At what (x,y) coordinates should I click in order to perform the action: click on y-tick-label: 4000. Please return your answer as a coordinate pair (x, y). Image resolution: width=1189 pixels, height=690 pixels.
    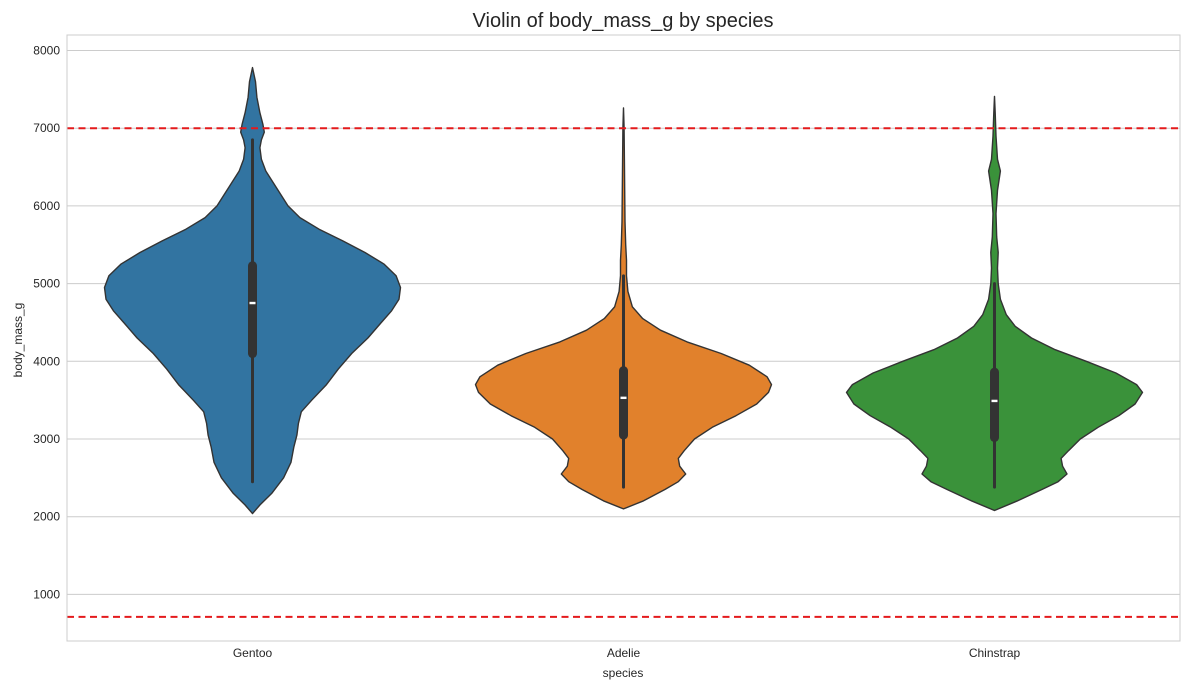
    Looking at the image, I should click on (46, 361).